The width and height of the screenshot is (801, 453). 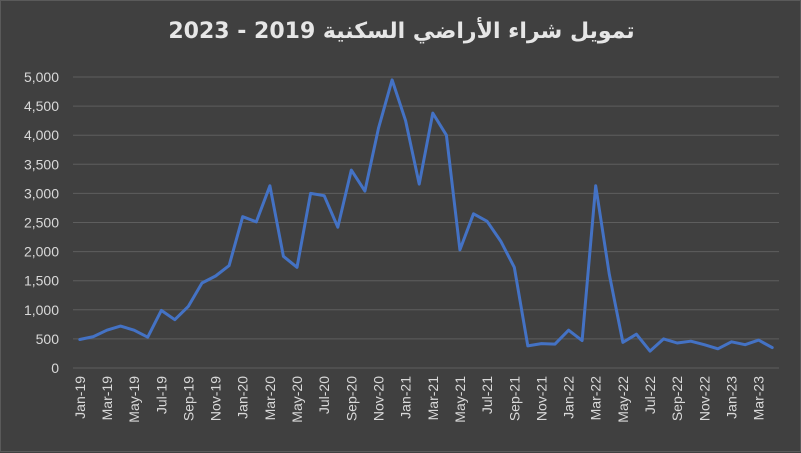 What do you see at coordinates (48, 339) in the screenshot?
I see `y-tick-label: 500` at bounding box center [48, 339].